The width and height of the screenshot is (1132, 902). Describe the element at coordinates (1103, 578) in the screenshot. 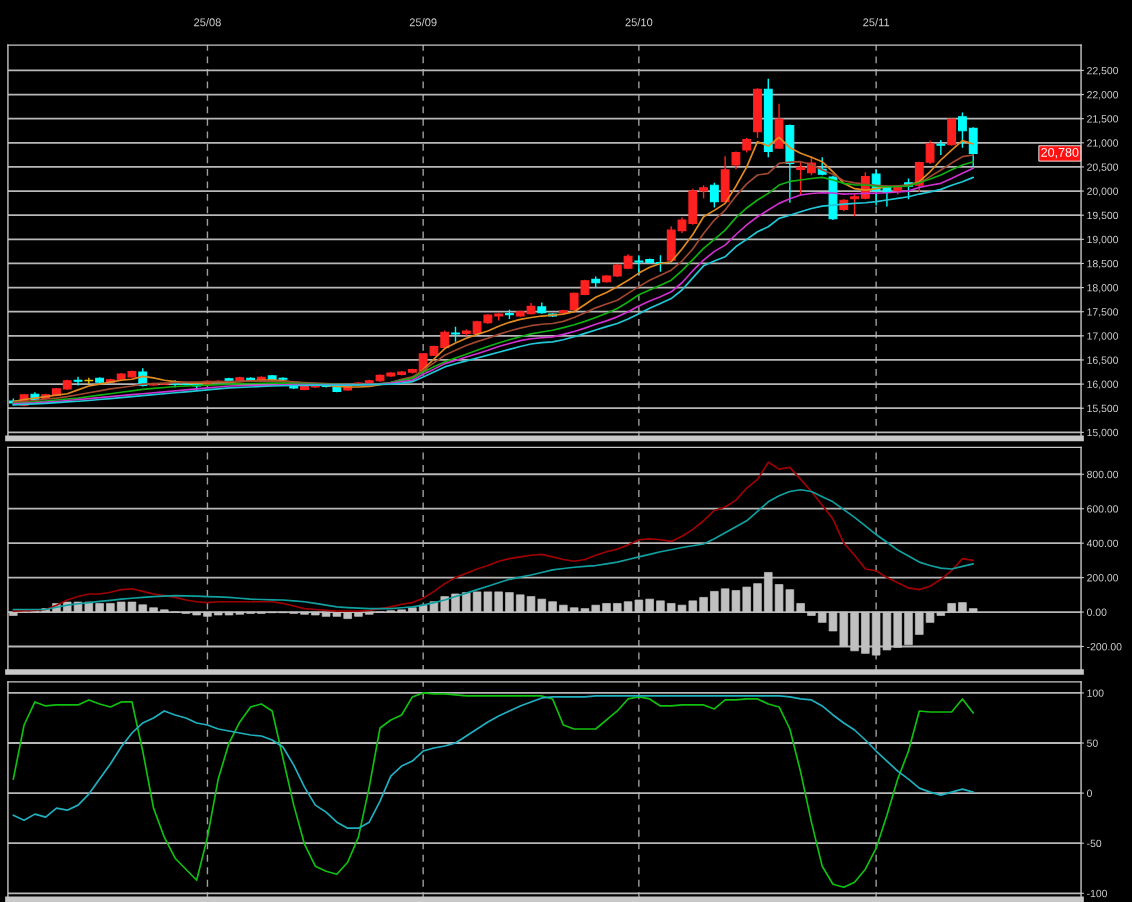

I see `y-tick-label: 200.00` at that location.